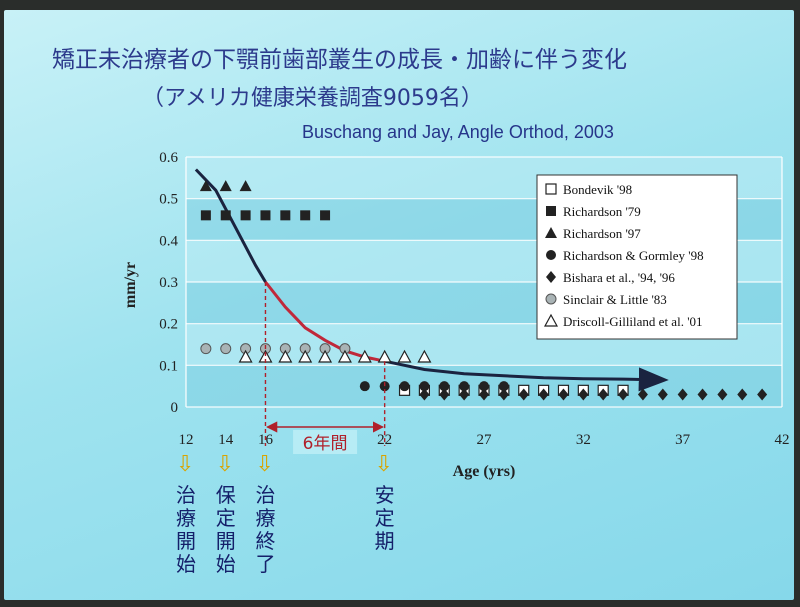  I want to click on stage-label: 治療開始, so click(186, 529).